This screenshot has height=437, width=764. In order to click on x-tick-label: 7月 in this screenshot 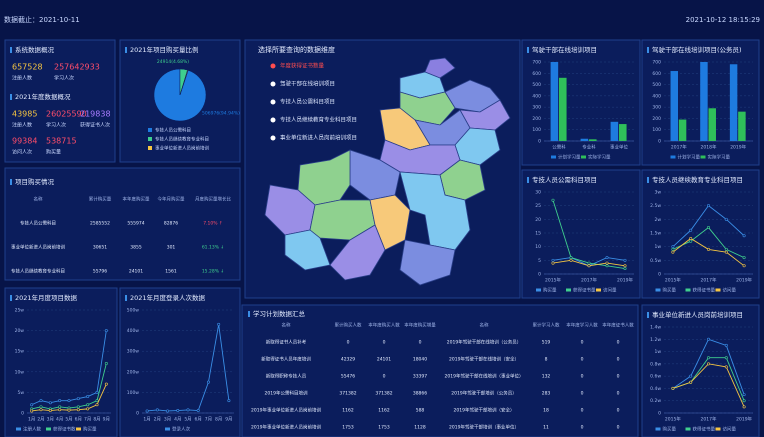, I will do `click(208, 420)`.